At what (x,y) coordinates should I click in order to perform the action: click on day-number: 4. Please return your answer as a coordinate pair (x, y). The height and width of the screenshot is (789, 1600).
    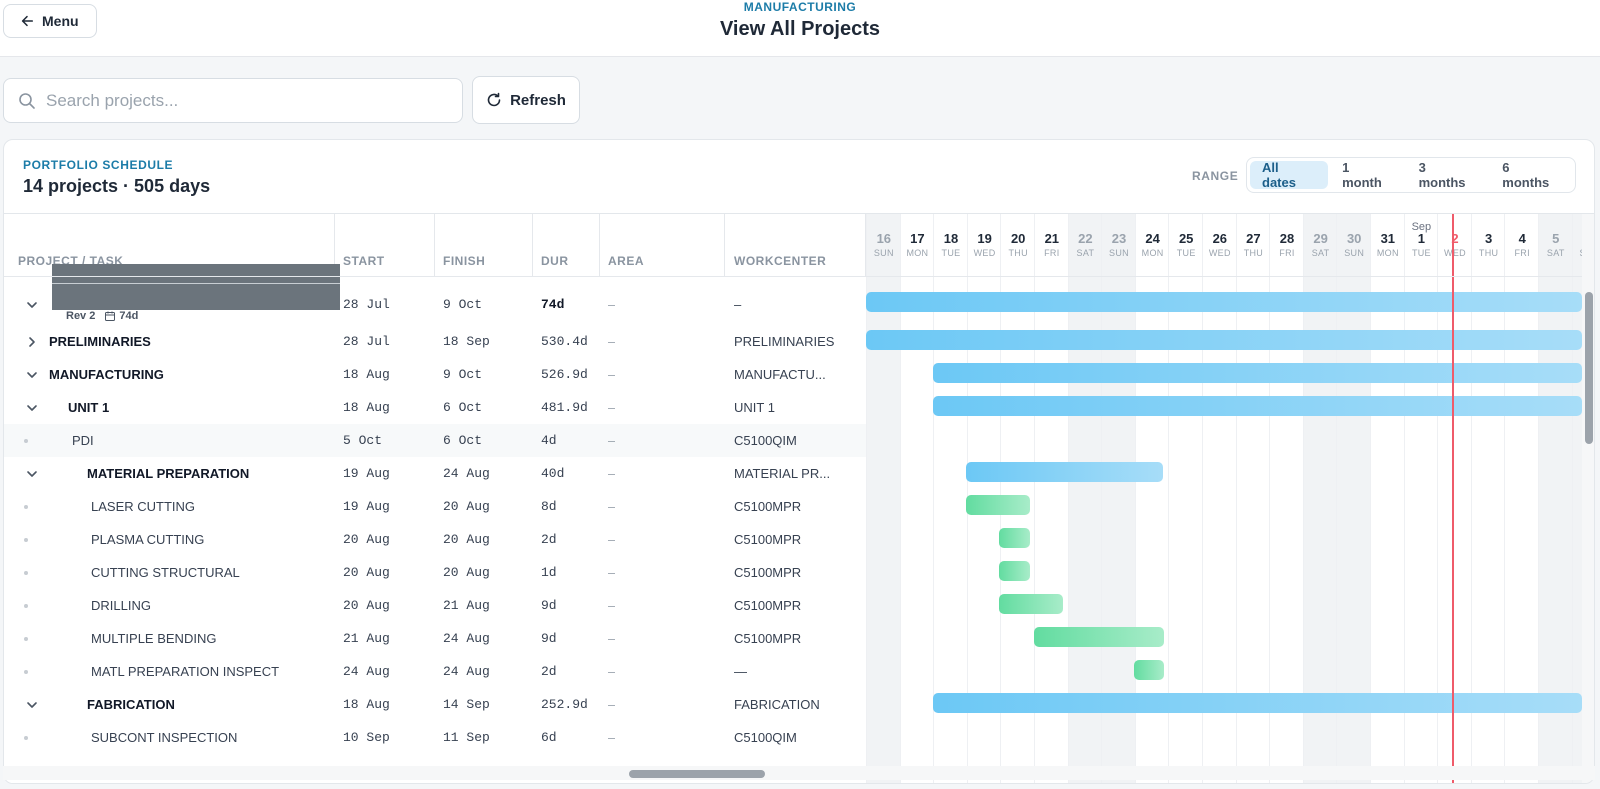
    Looking at the image, I should click on (1522, 238).